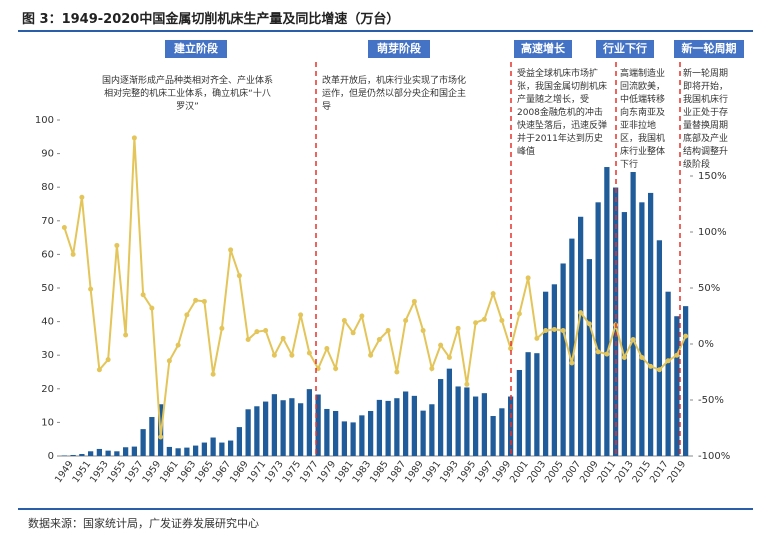 The height and width of the screenshot is (545, 771). What do you see at coordinates (396, 94) in the screenshot?
I see `phase-text: 改革开放后，机床行业实现了市场化运作，但是仍然以部分央企和国企主导` at bounding box center [396, 94].